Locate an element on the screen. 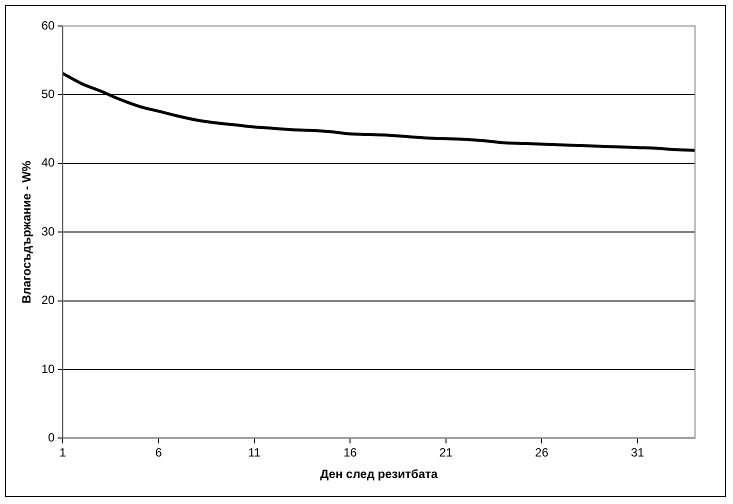 The height and width of the screenshot is (504, 733). x-tick-label: 11 is located at coordinates (254, 453).